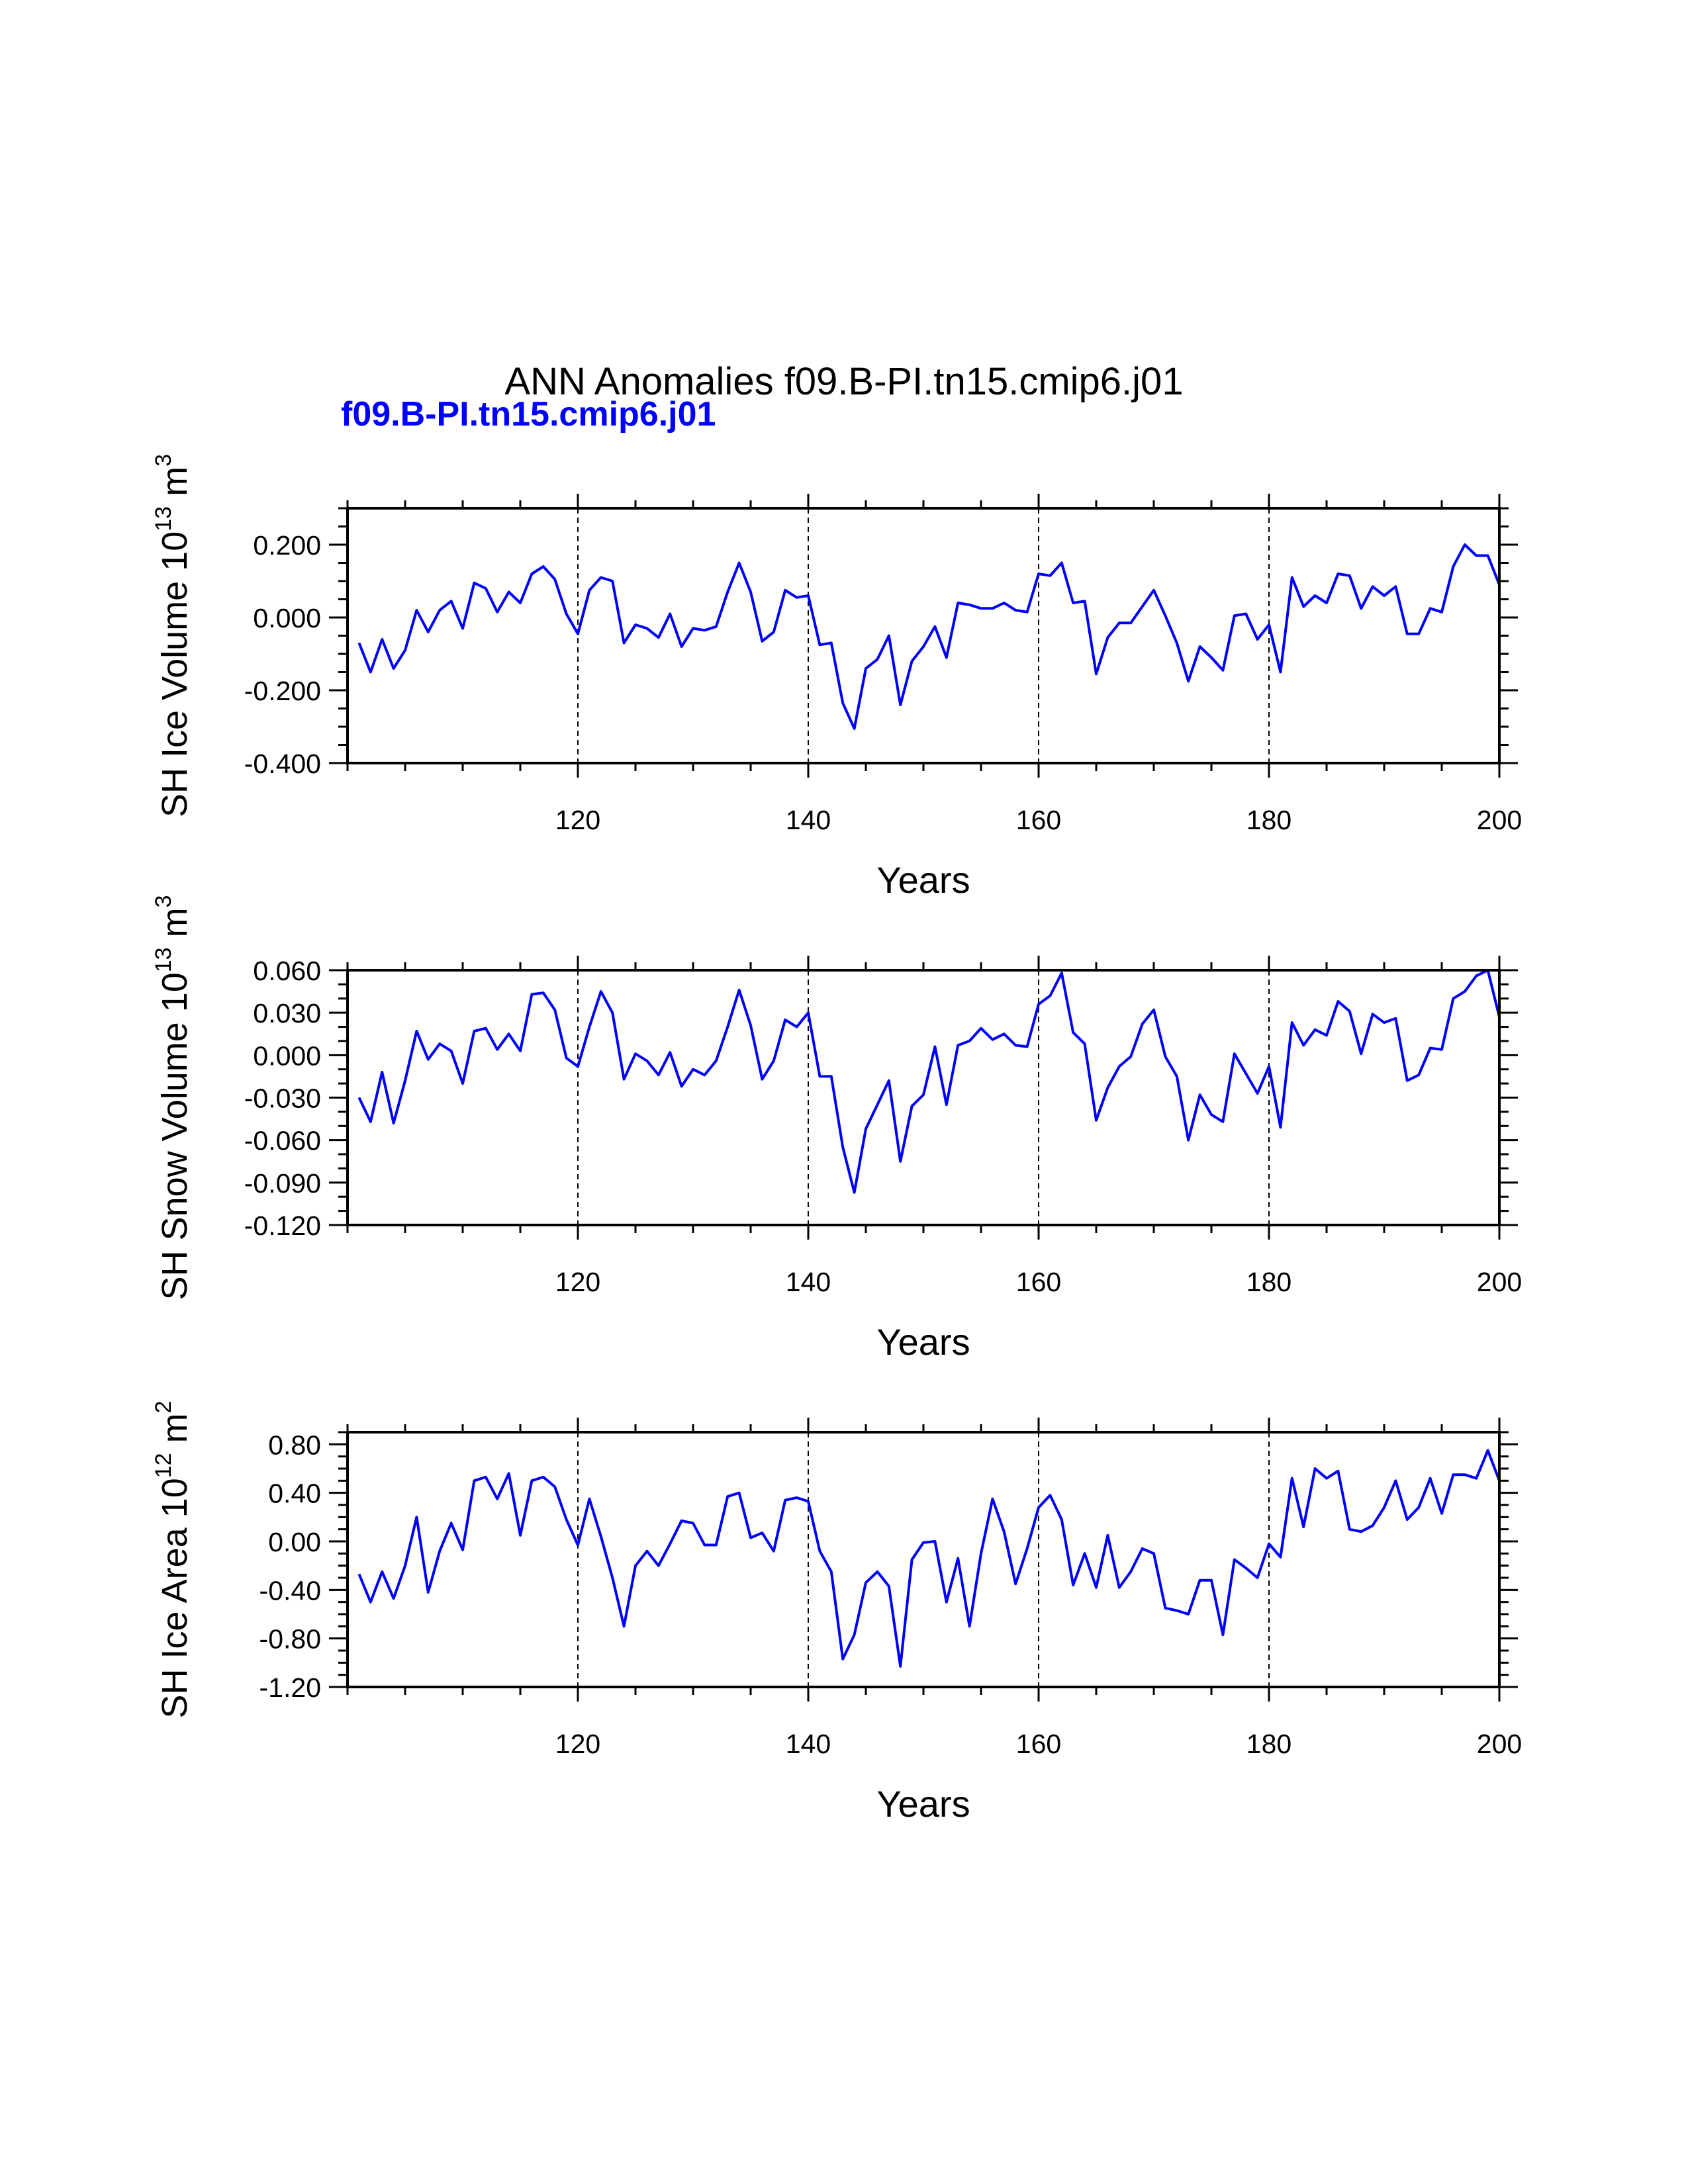 This screenshot has width=1688, height=2184. I want to click on y-tick-label: 0.030, so click(287, 1013).